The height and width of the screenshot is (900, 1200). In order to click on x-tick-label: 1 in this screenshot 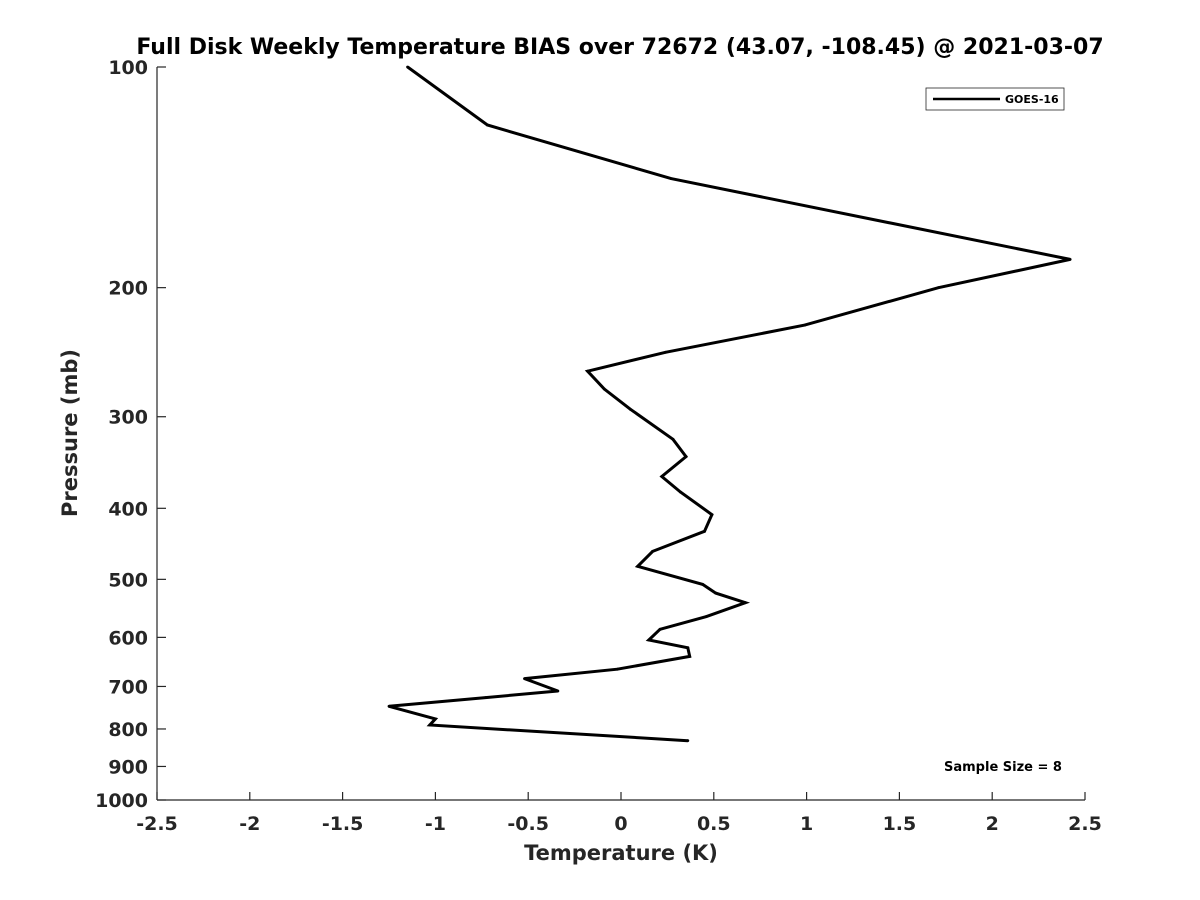, I will do `click(806, 824)`.